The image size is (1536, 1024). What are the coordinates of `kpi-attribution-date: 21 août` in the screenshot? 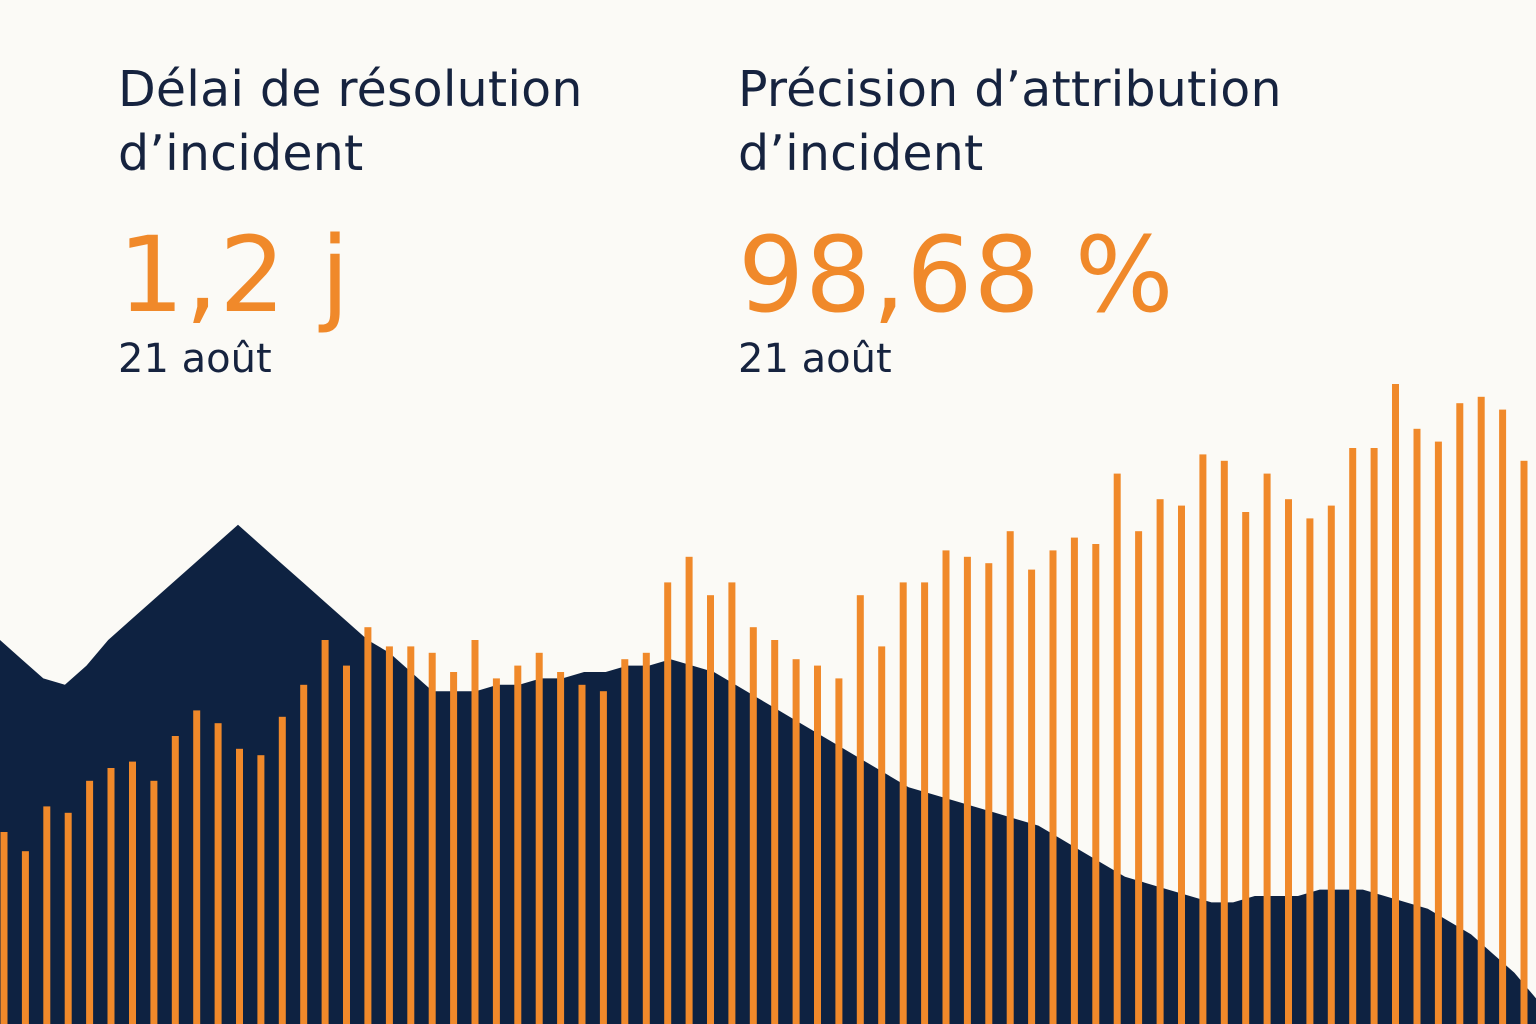 It's located at (815, 359).